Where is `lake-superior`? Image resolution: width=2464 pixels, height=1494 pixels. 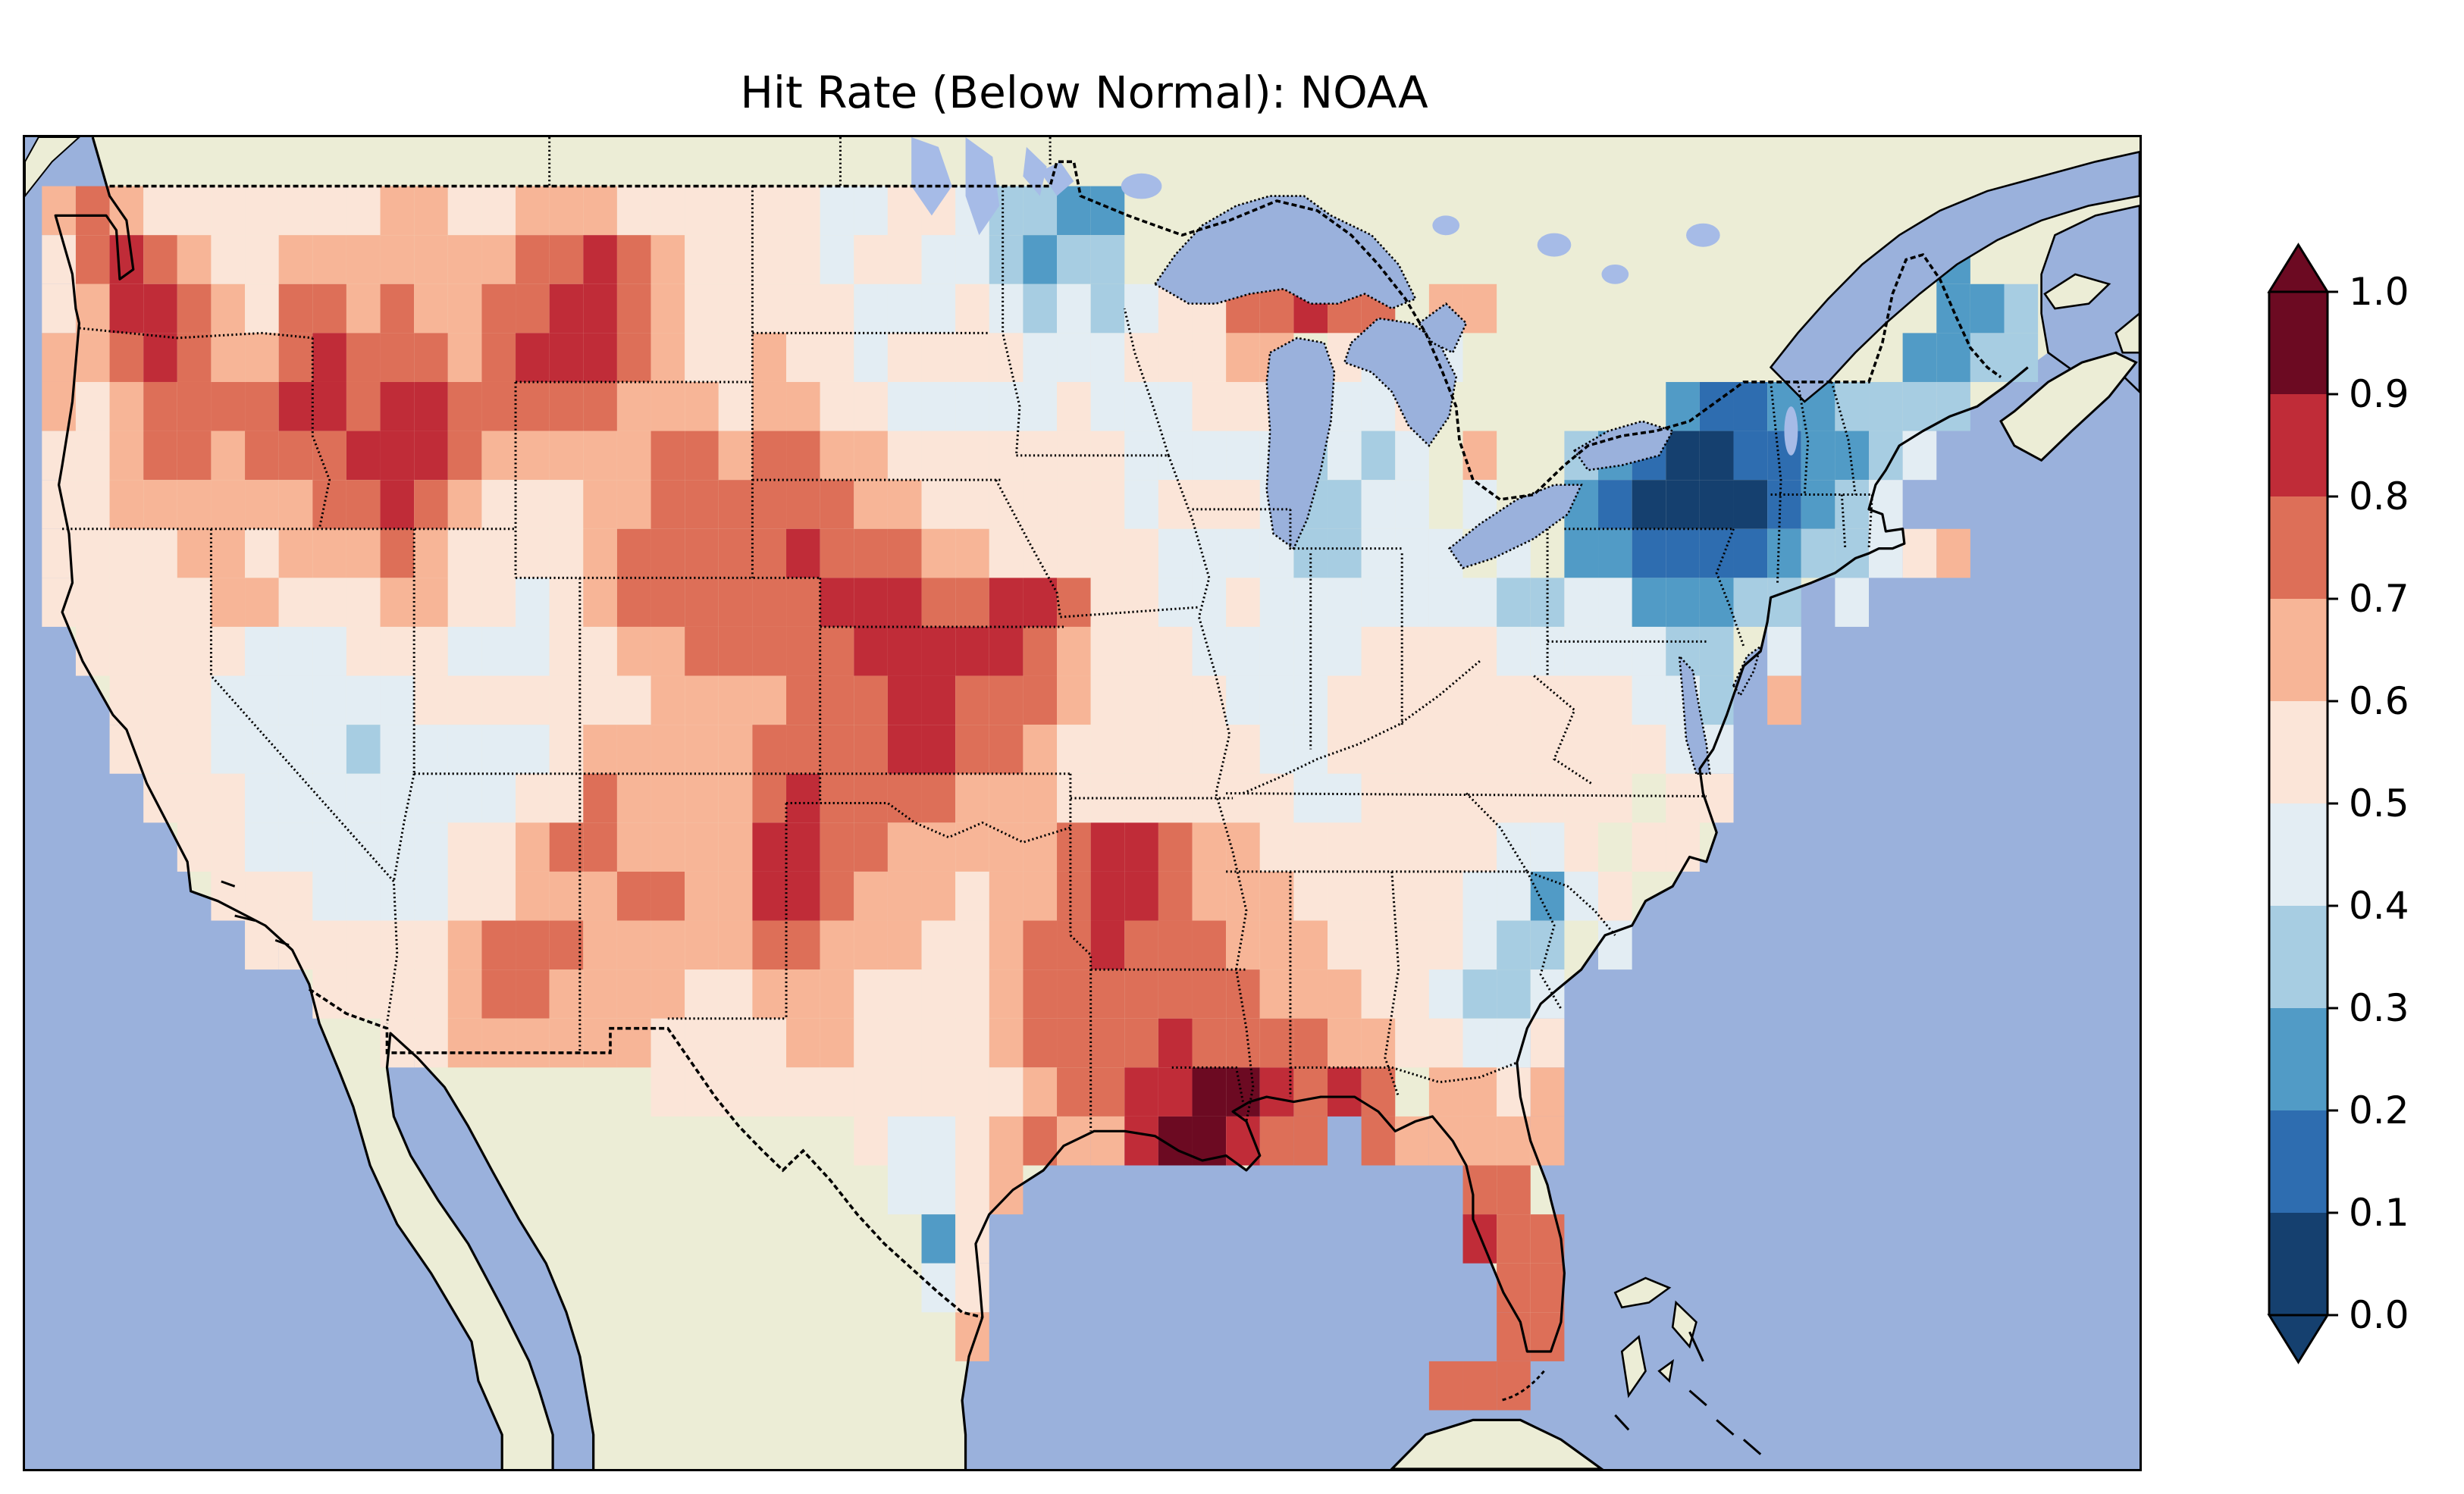
lake-superior is located at coordinates (1285, 252).